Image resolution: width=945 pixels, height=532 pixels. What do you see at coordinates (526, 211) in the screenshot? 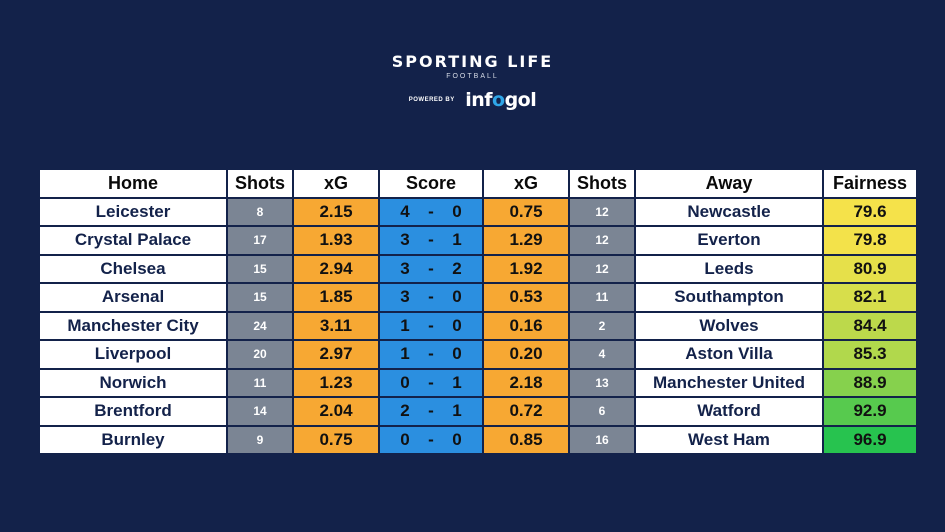
I see `away-xg: 0.75` at bounding box center [526, 211].